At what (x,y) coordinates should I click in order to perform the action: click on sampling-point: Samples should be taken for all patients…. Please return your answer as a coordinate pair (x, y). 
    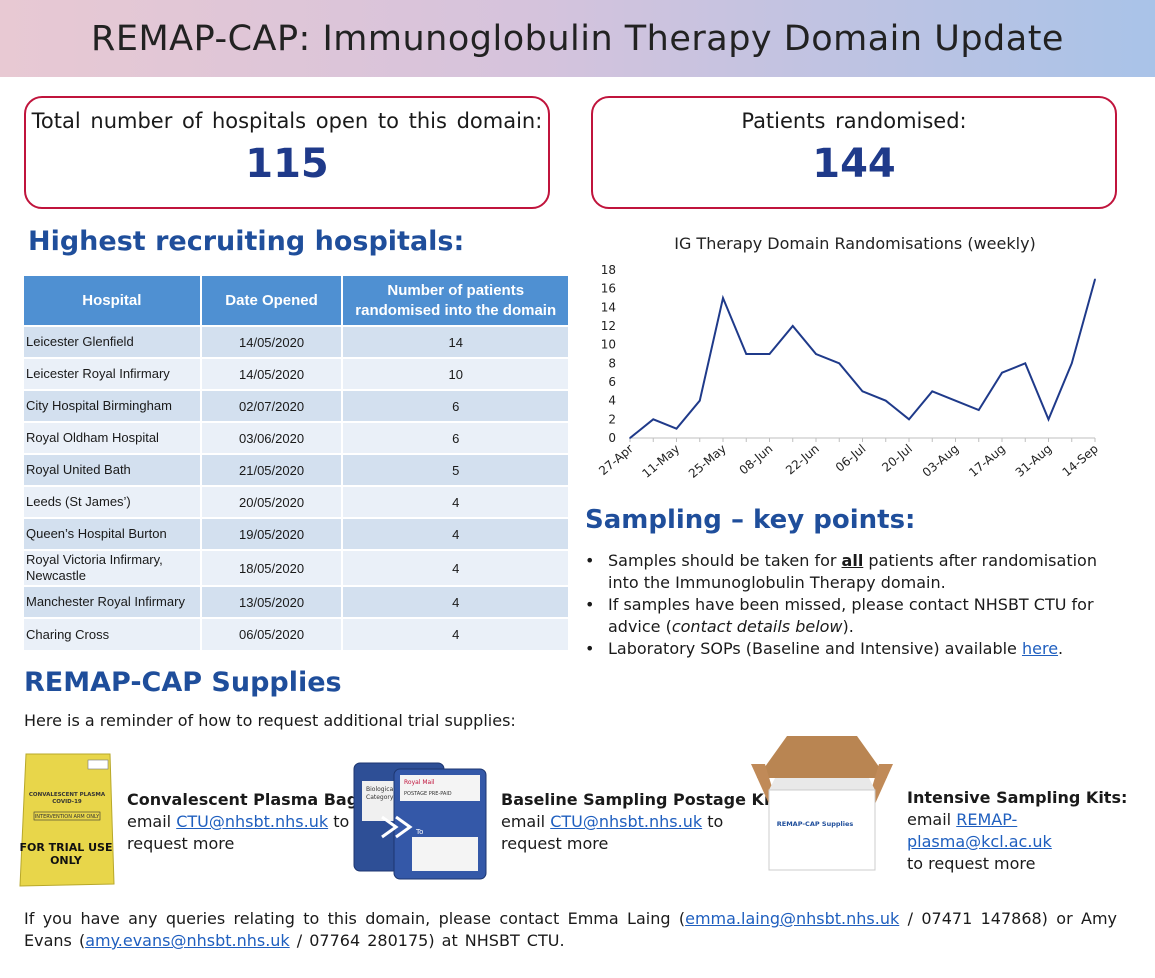
    Looking at the image, I should click on (857, 572).